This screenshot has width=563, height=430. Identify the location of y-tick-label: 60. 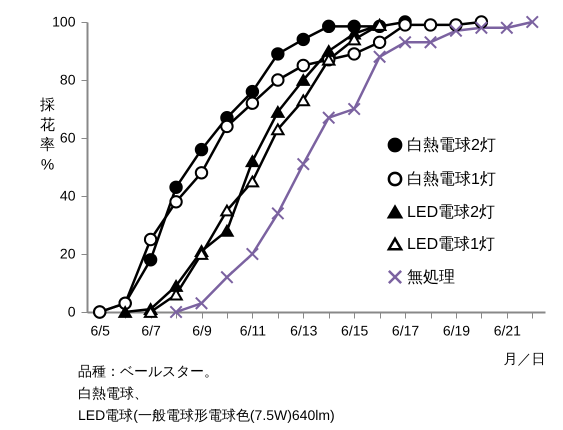
(68, 138).